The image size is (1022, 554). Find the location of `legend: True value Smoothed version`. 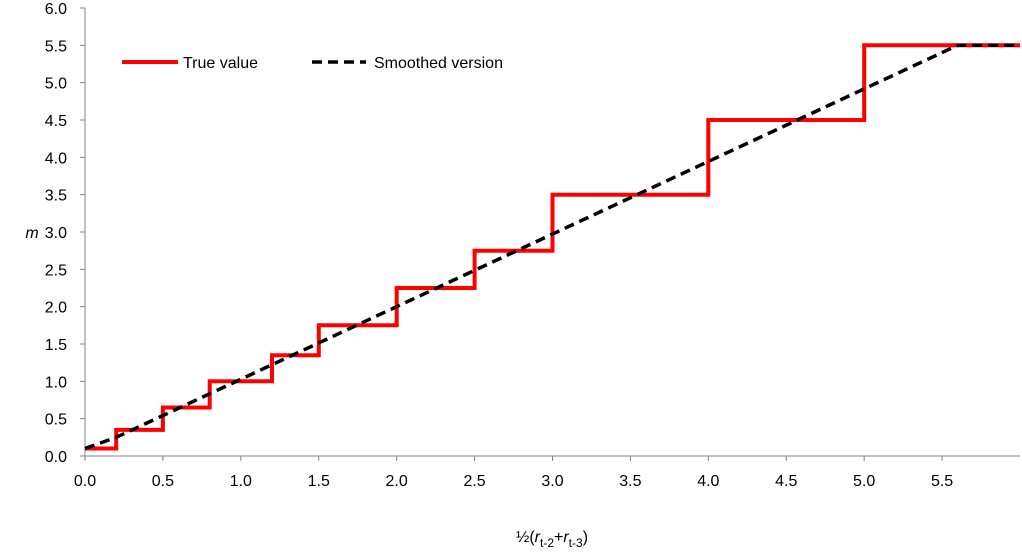

legend: True value Smoothed version is located at coordinates (312, 63).